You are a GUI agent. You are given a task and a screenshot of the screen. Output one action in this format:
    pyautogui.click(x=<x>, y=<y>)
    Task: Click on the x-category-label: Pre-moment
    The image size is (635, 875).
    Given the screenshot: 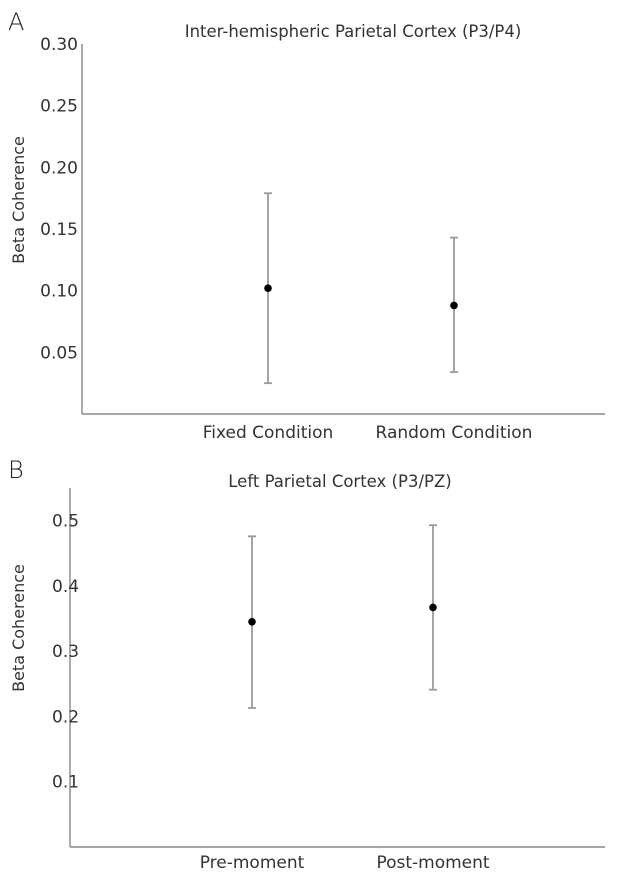 What is the action you would take?
    pyautogui.click(x=252, y=863)
    